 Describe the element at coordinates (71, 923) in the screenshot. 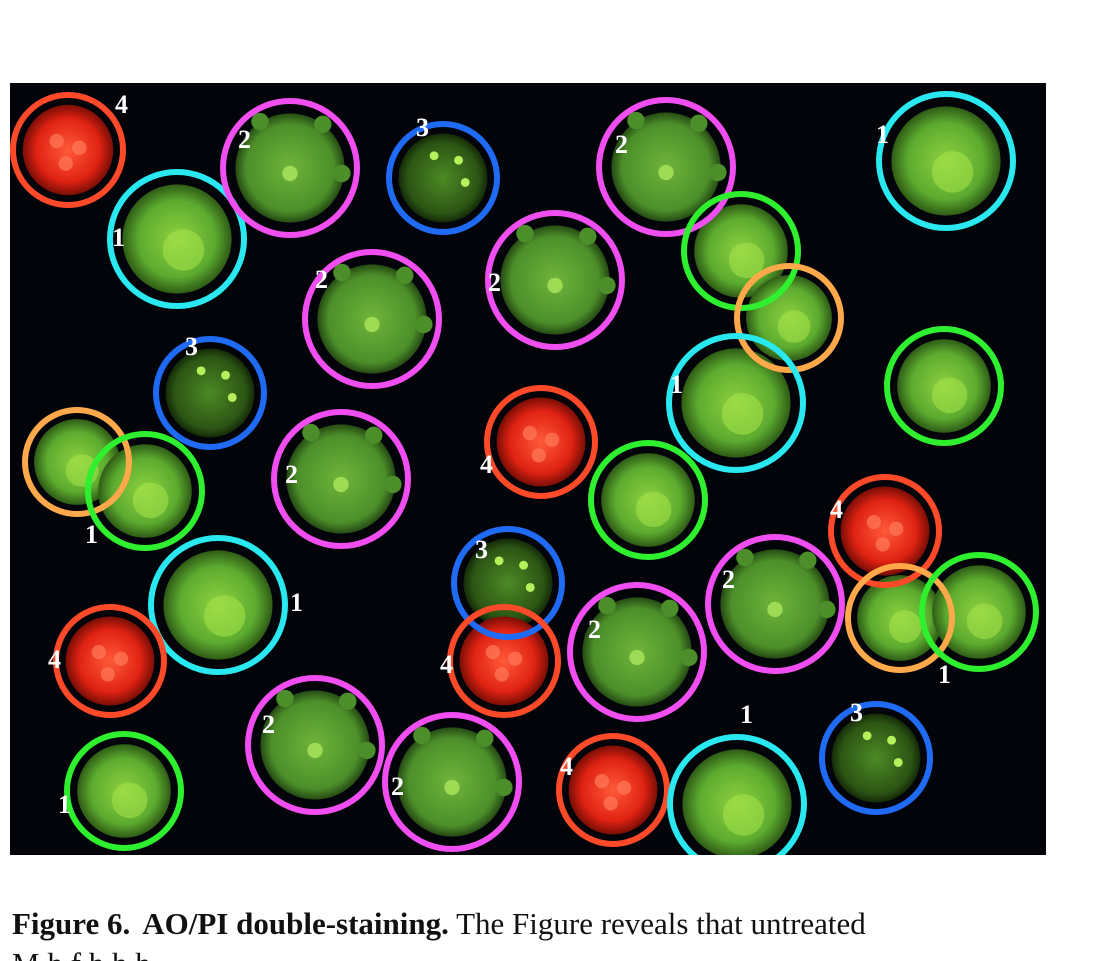

I see `figure-label: Figure 6.` at that location.